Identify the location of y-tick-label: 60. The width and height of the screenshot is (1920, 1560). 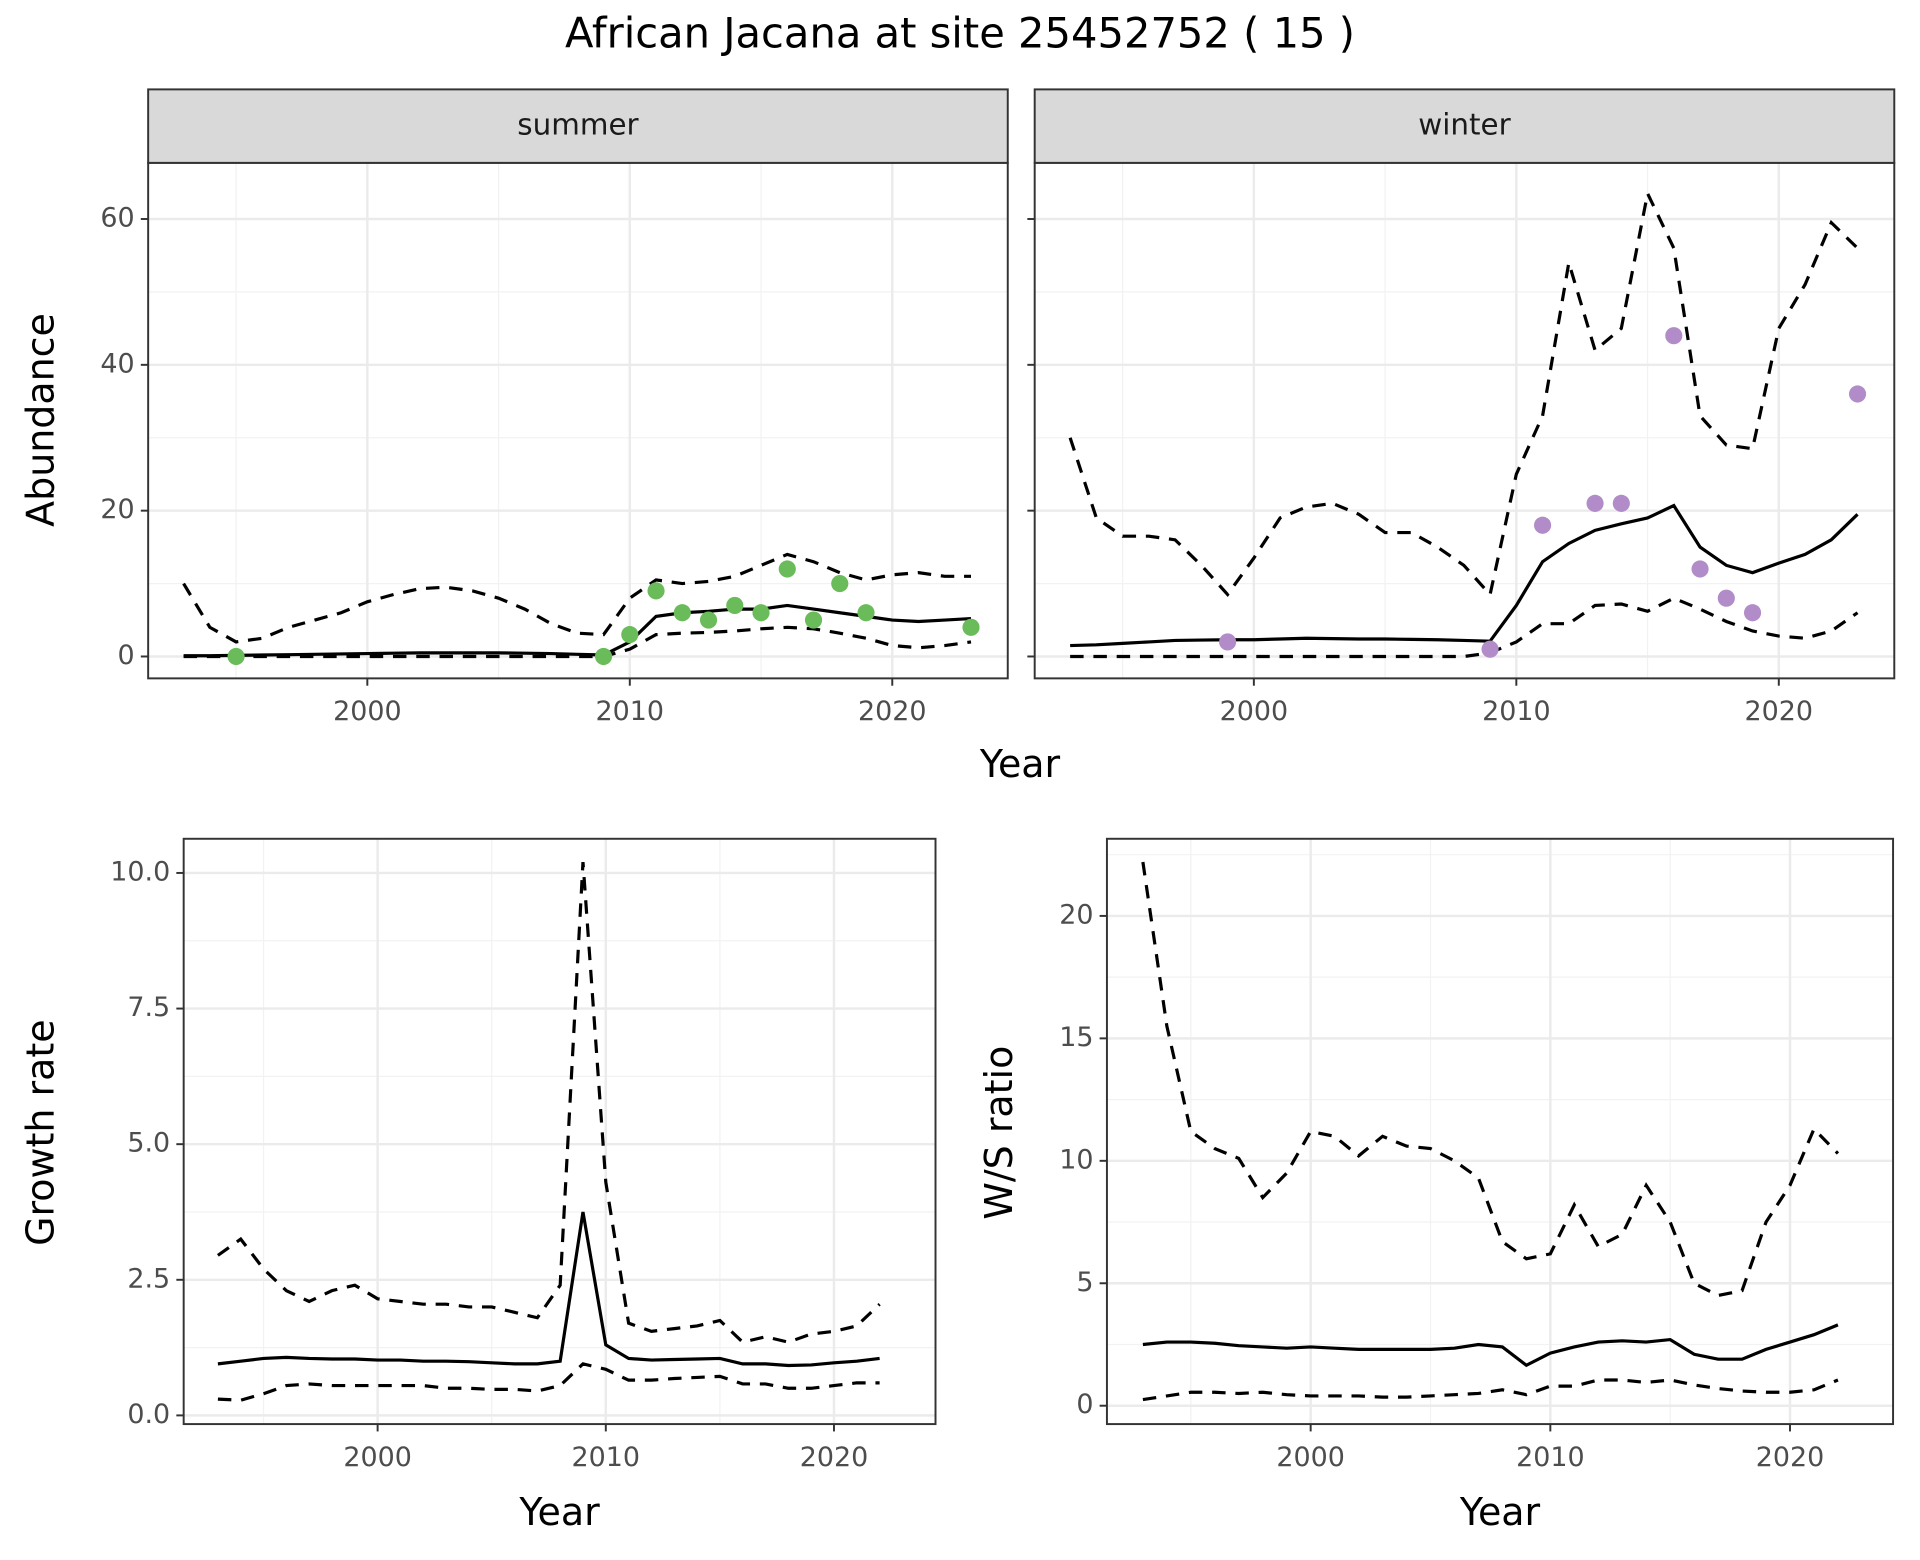
(117, 218).